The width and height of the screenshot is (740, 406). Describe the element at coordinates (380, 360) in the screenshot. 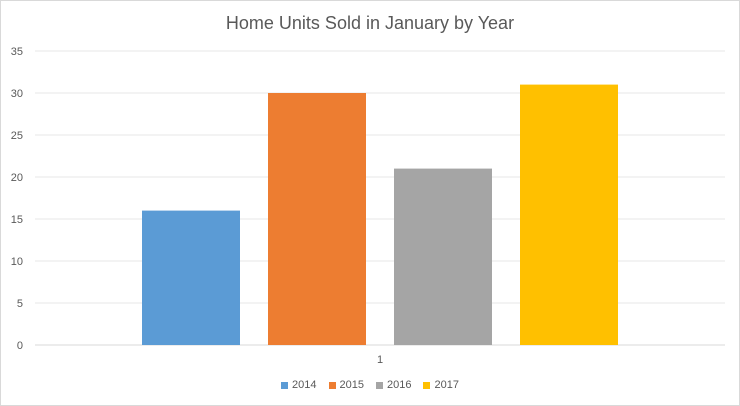

I see `x-category-label: 1` at that location.